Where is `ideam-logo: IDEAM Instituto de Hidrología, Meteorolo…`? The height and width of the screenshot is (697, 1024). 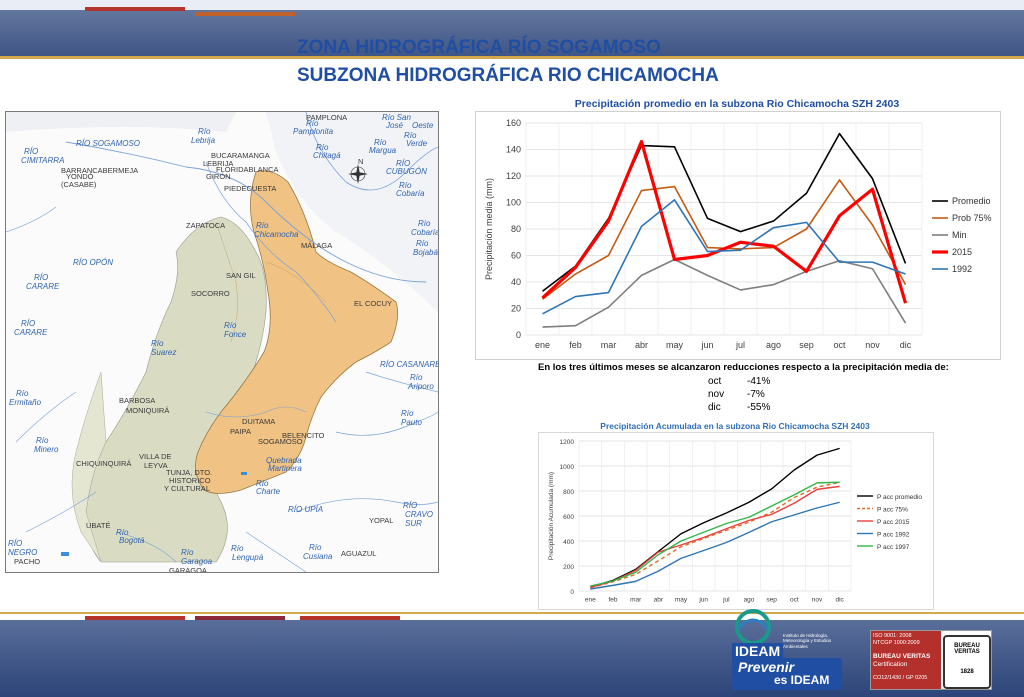 ideam-logo: IDEAM Instituto de Hidrología, Meteorolo… is located at coordinates (788, 635).